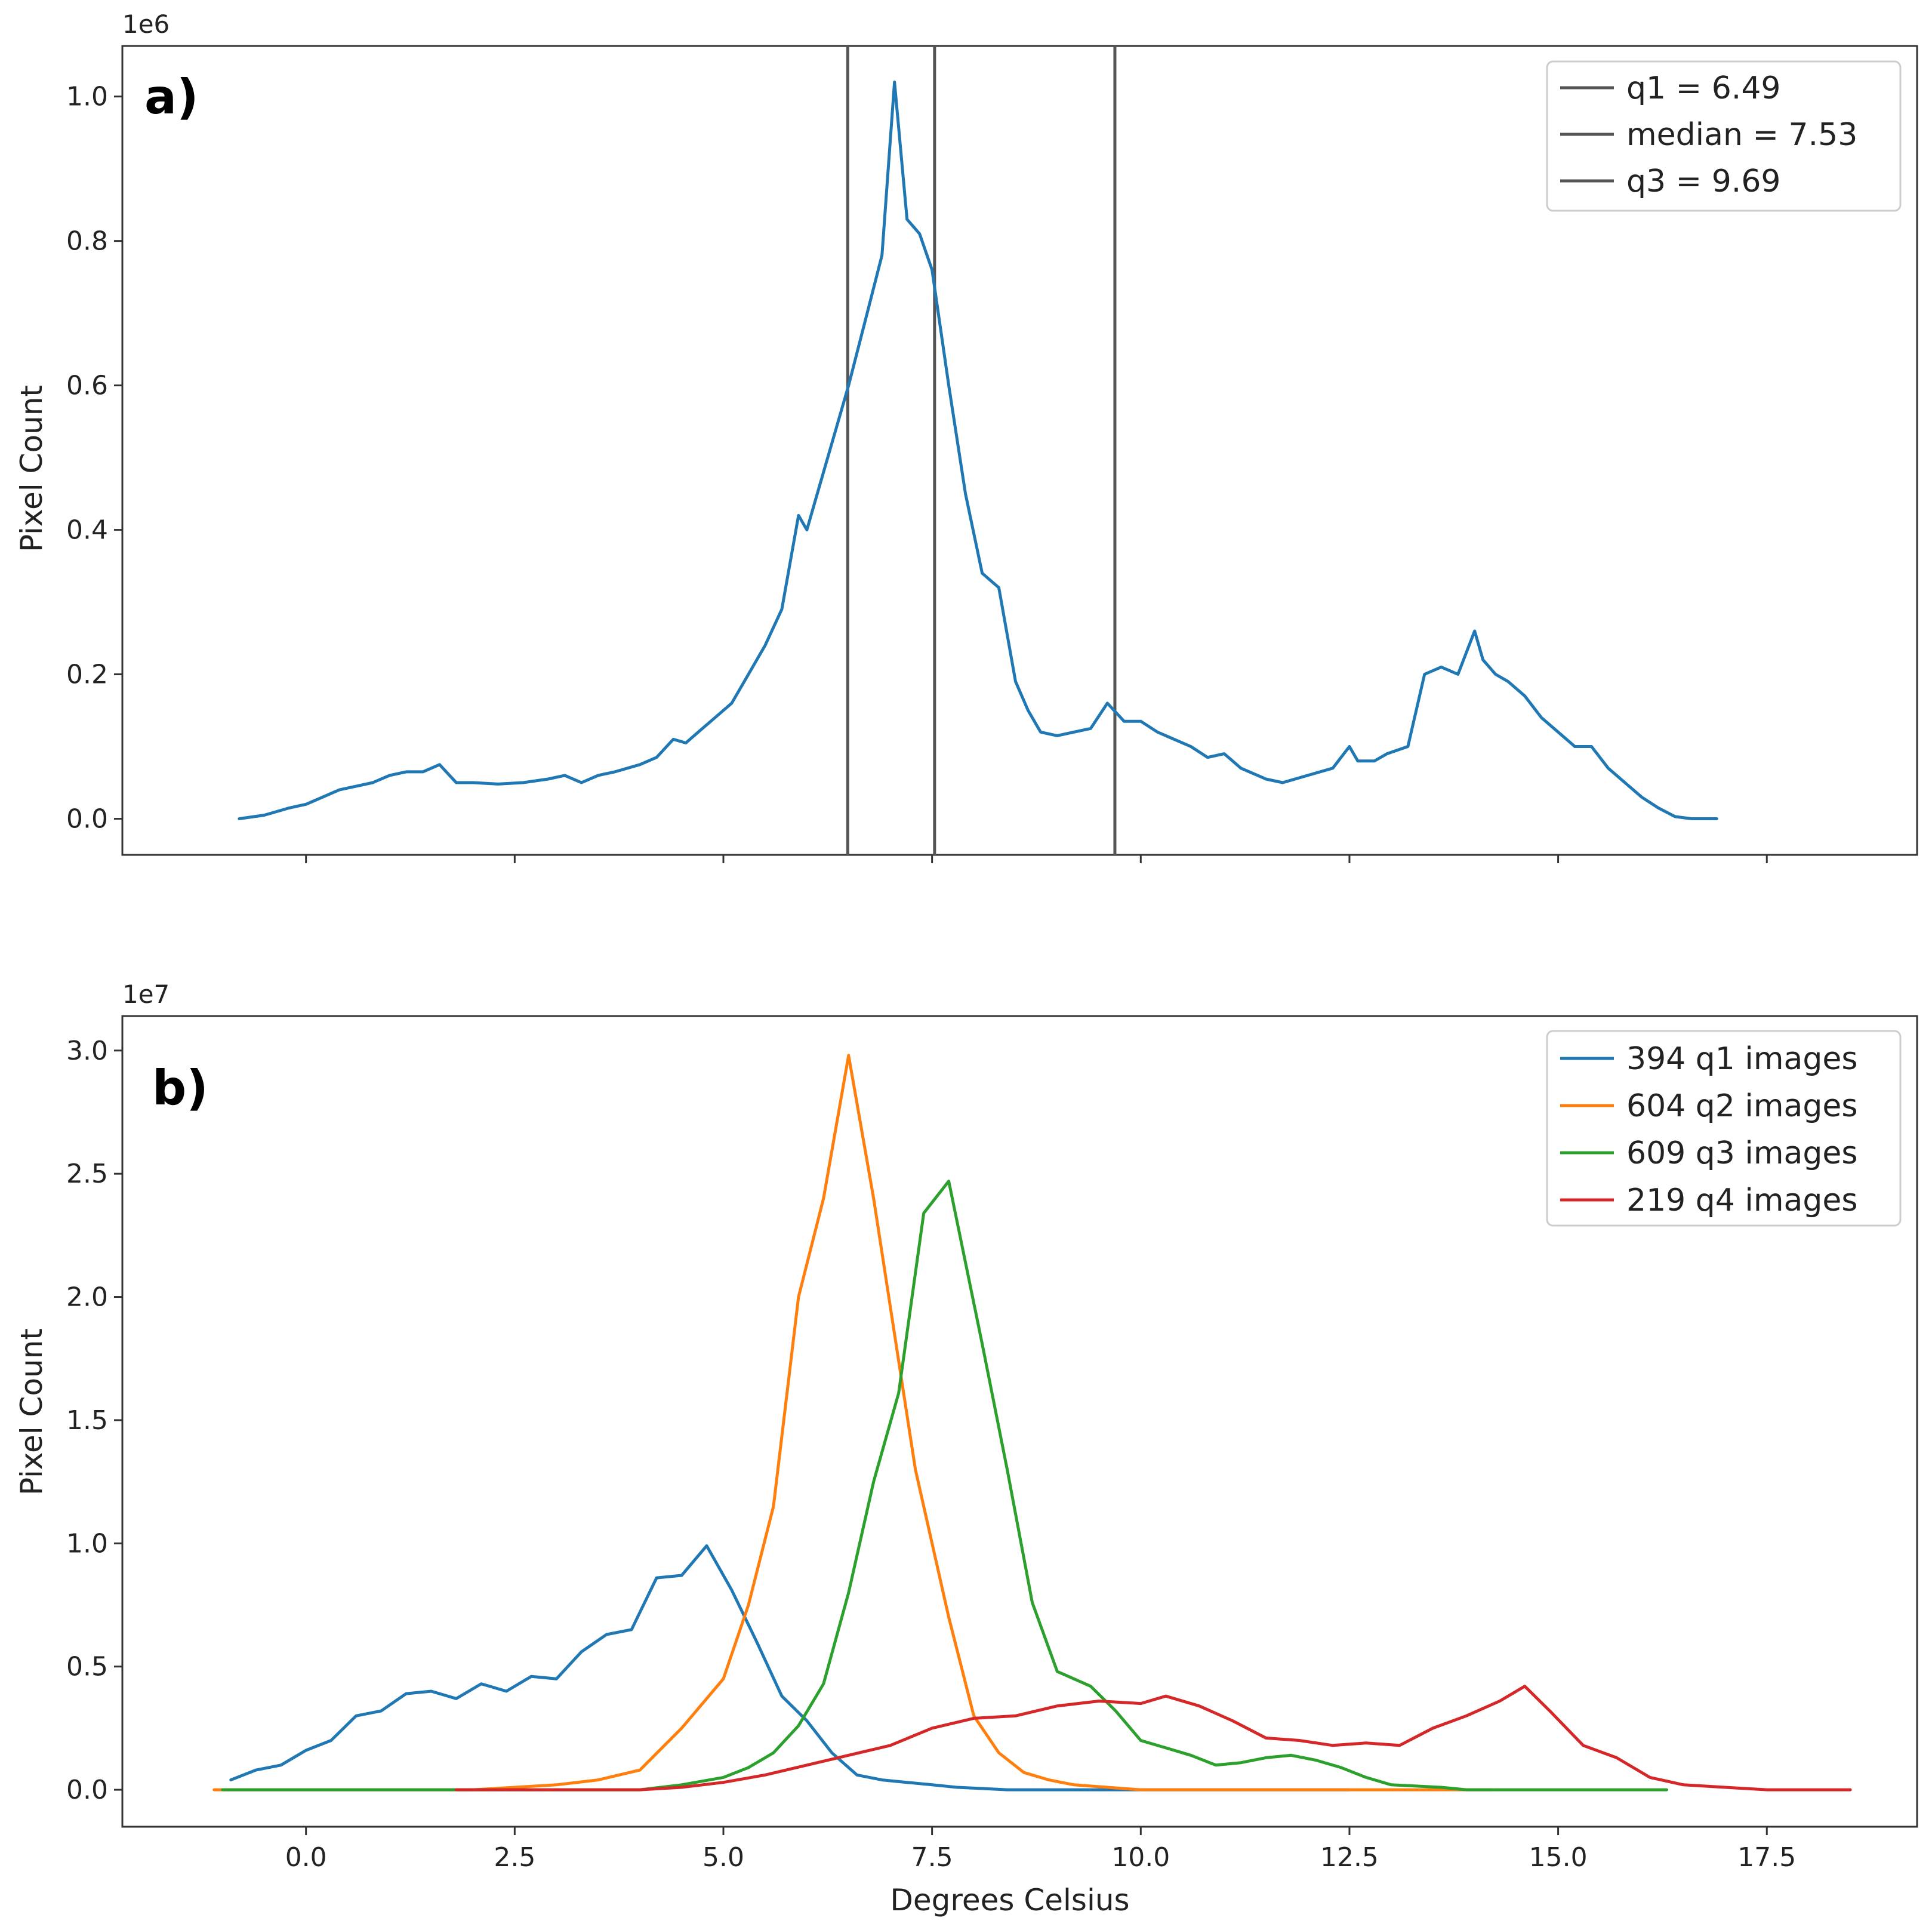 The image size is (1932, 1930). I want to click on panel-a-y-tick-label: 0.8, so click(87, 241).